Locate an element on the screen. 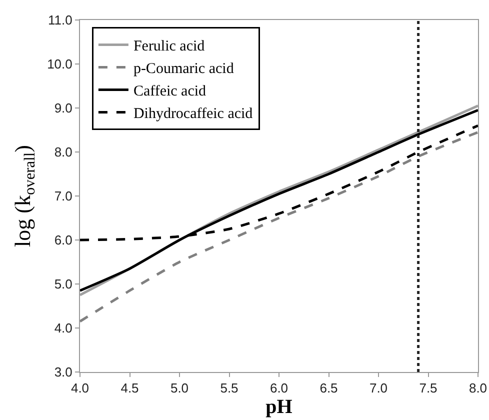 The height and width of the screenshot is (420, 489). y-tick-label: 3.0 is located at coordinates (63, 372).